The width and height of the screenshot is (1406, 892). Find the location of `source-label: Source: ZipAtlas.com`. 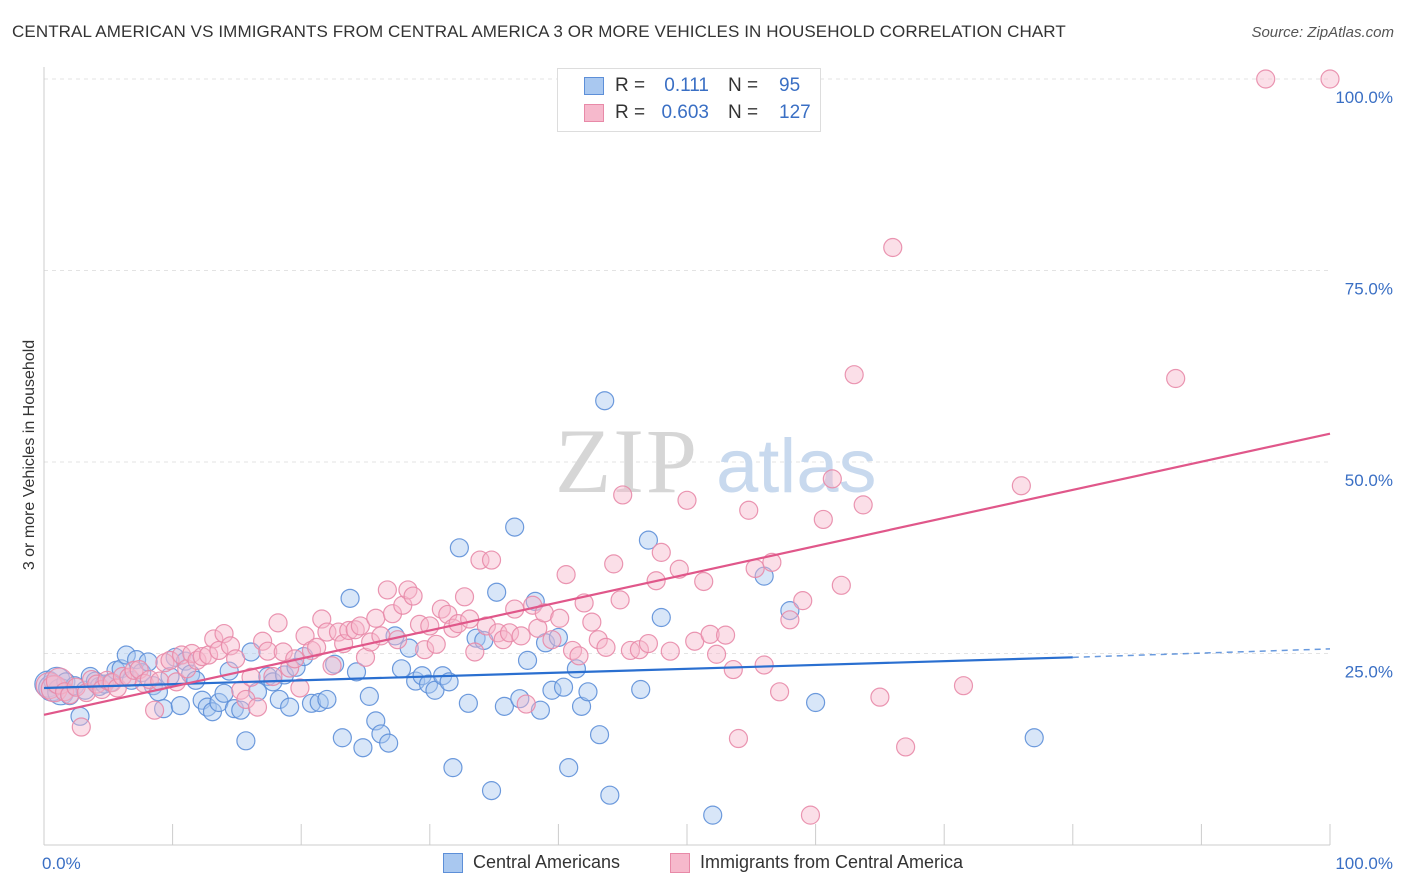

source-label: Source: ZipAtlas.com is located at coordinates (1322, 32).